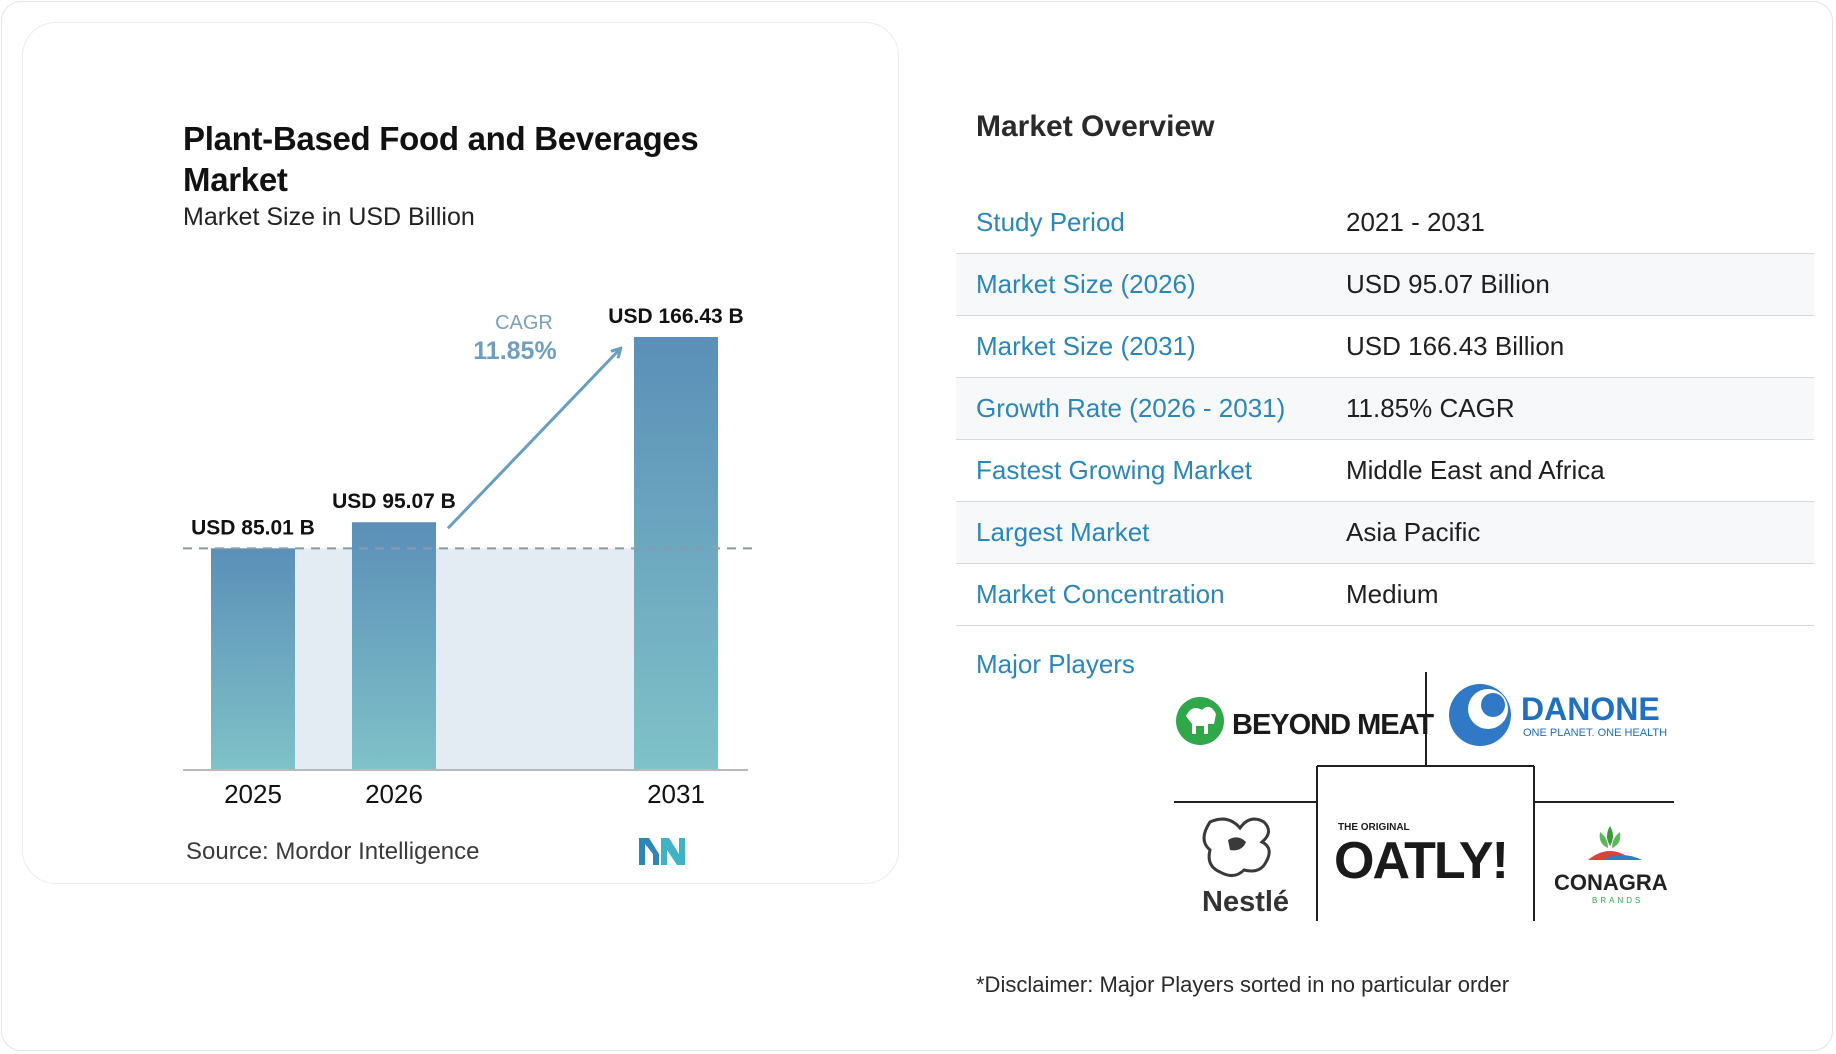 This screenshot has width=1836, height=1054. Describe the element at coordinates (1374, 827) in the screenshot. I see `oatly-tagline: THE ORIGINAL` at that location.